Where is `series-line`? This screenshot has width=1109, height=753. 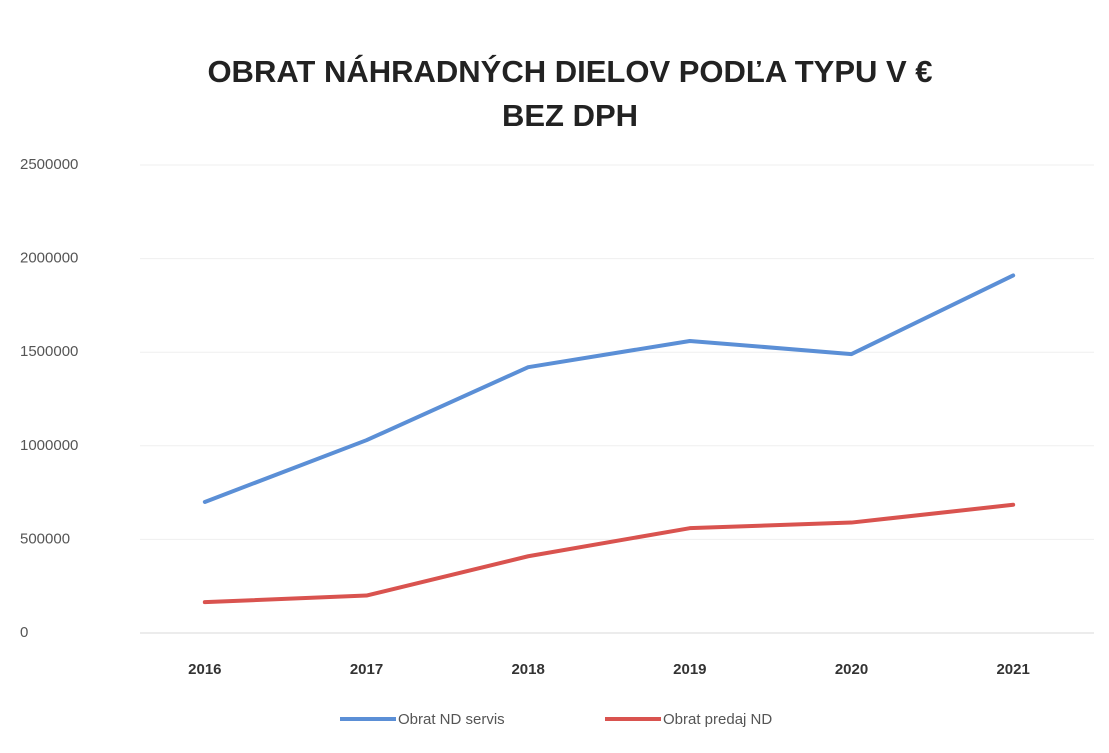
series-line is located at coordinates (609, 553).